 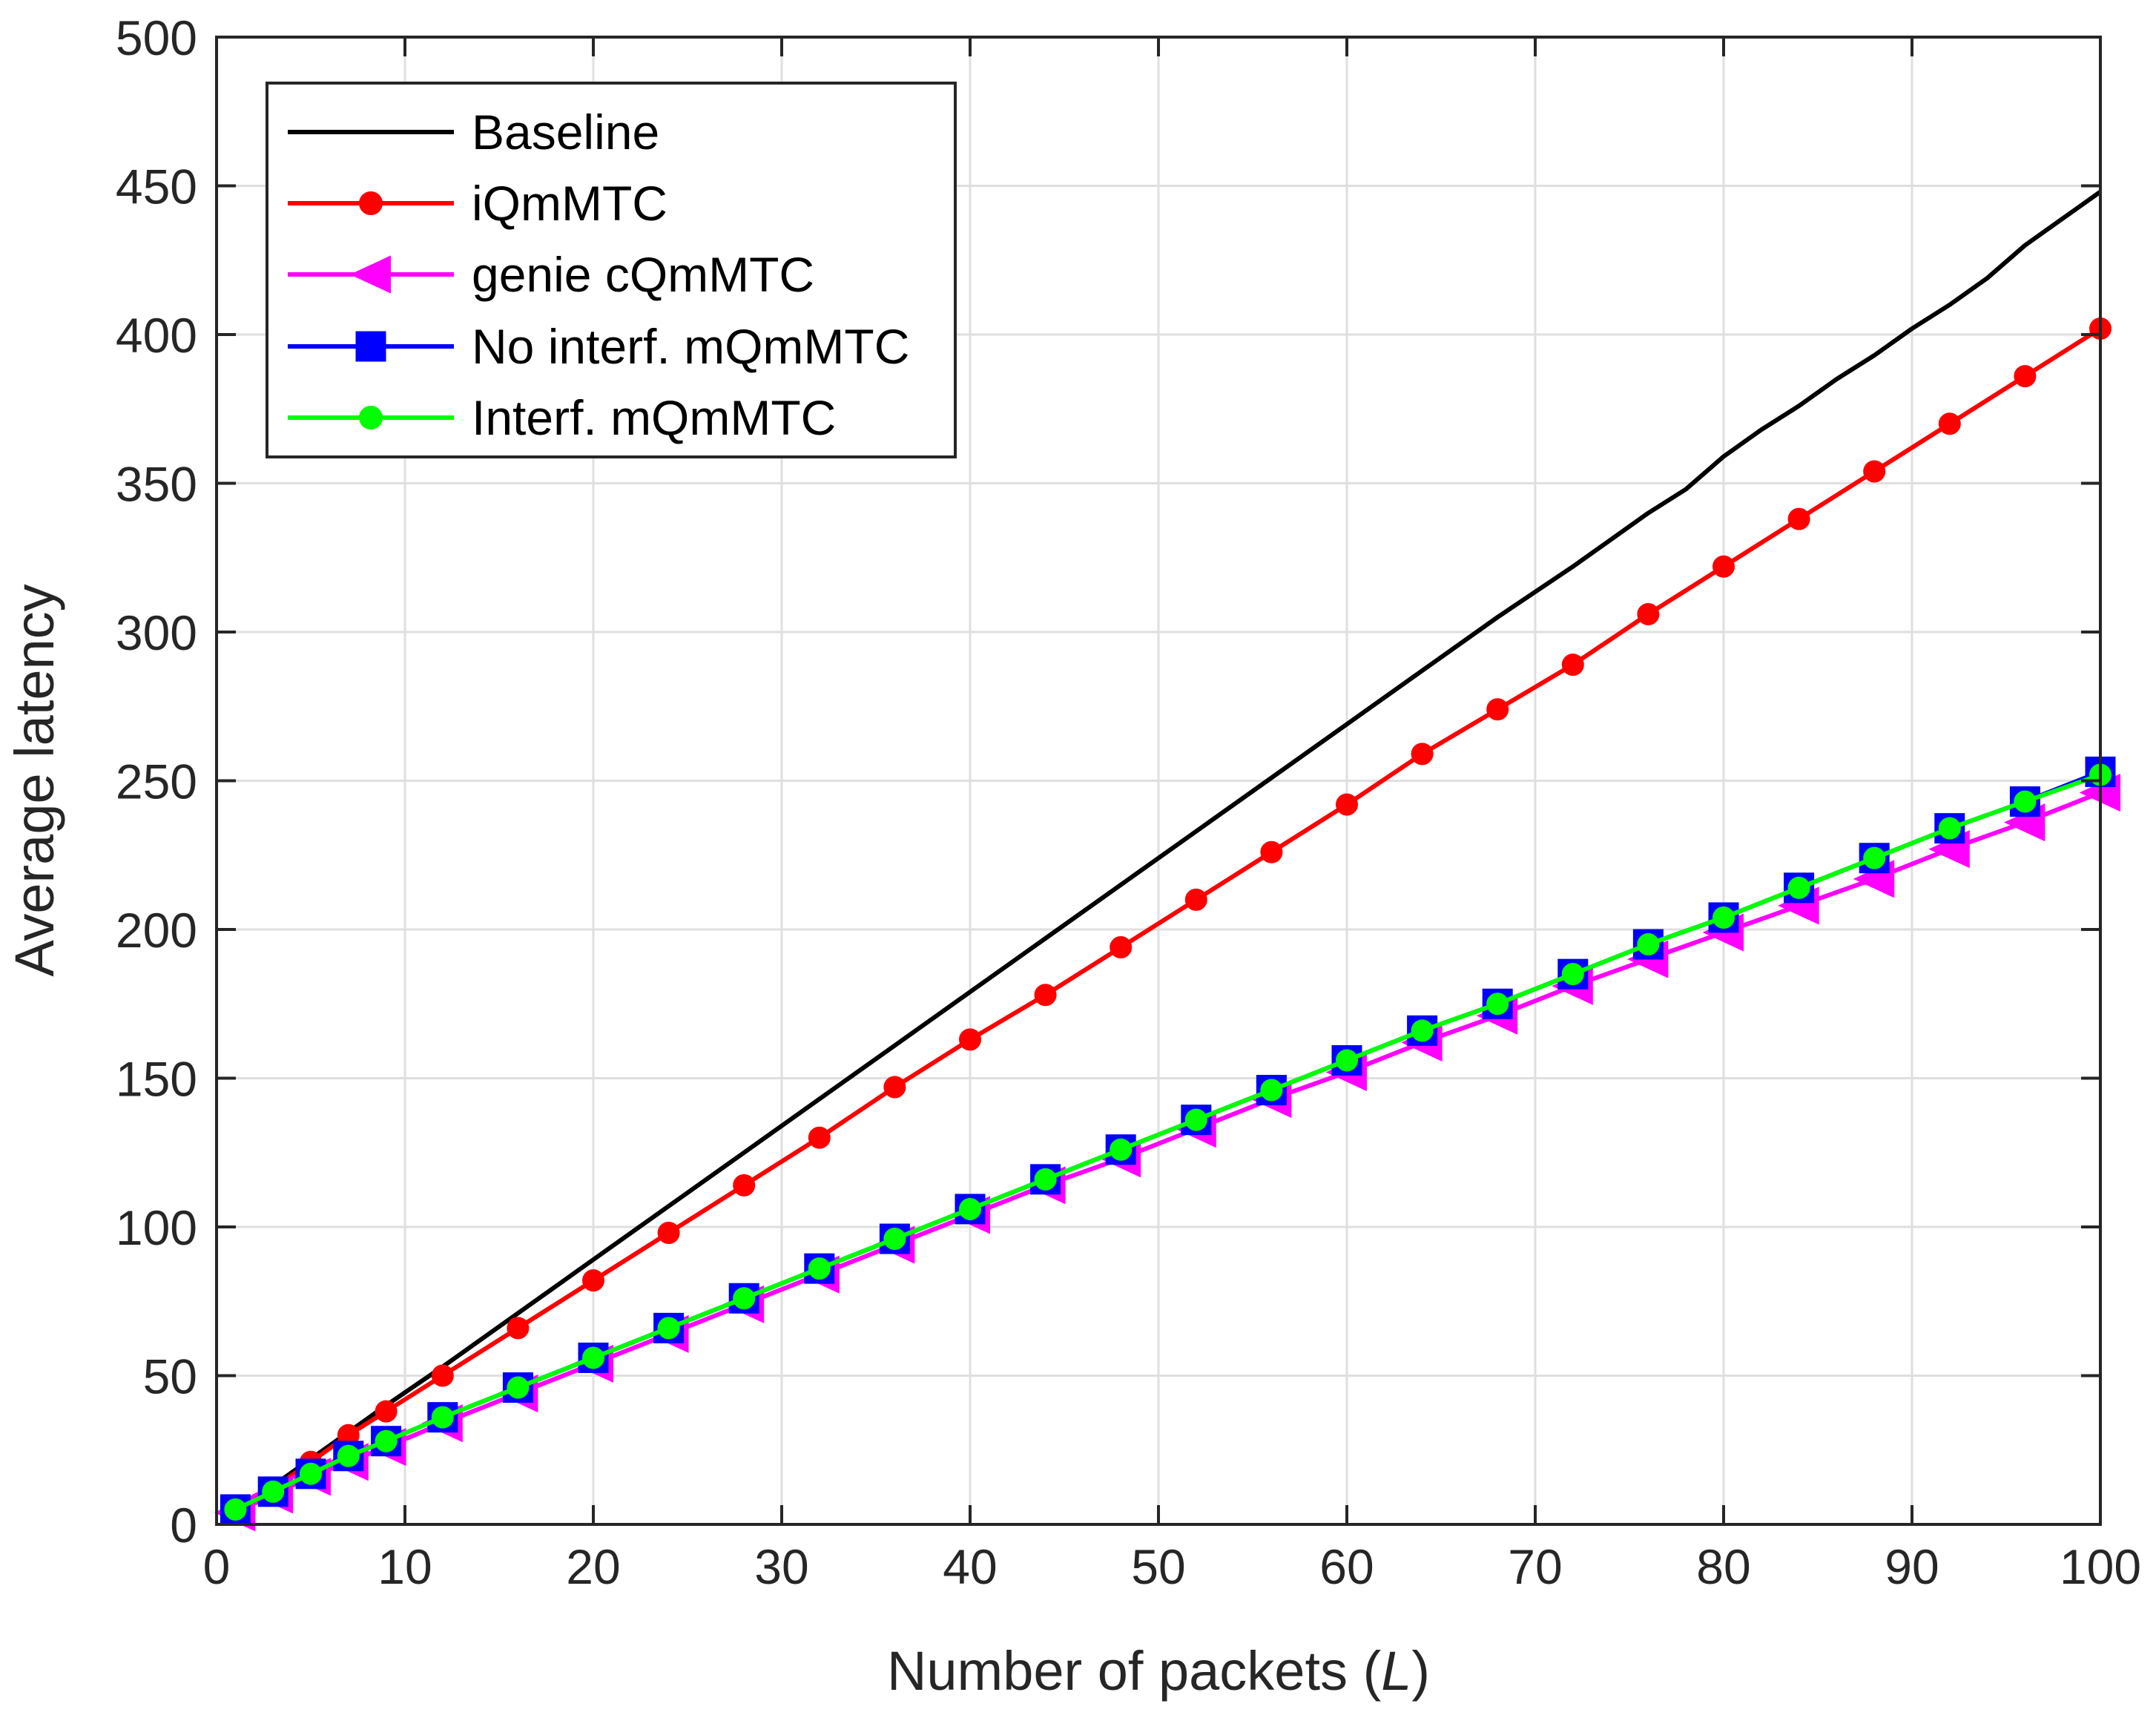 What do you see at coordinates (405, 1566) in the screenshot?
I see `x-tick-label: 10` at bounding box center [405, 1566].